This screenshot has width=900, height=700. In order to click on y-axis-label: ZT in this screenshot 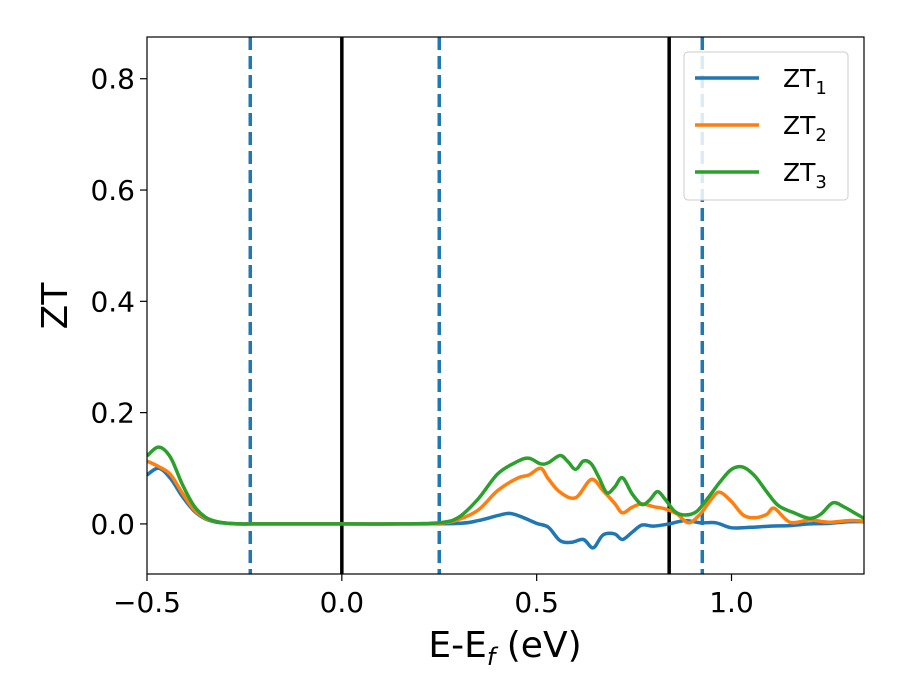, I will do `click(55, 306)`.